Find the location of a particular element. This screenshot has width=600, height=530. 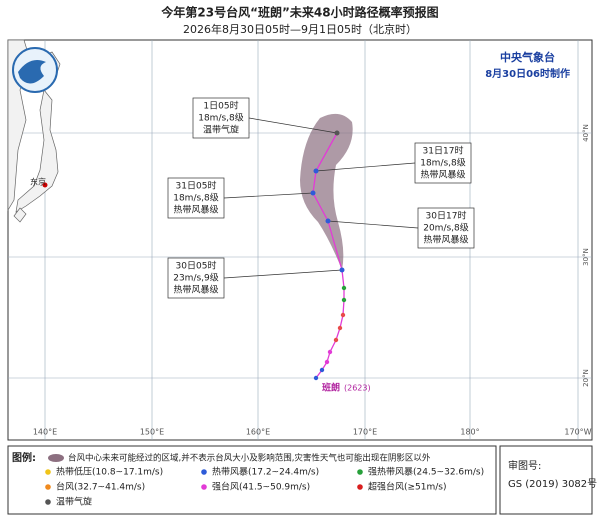

callout-text: 20m/s,8级 is located at coordinates (446, 228).